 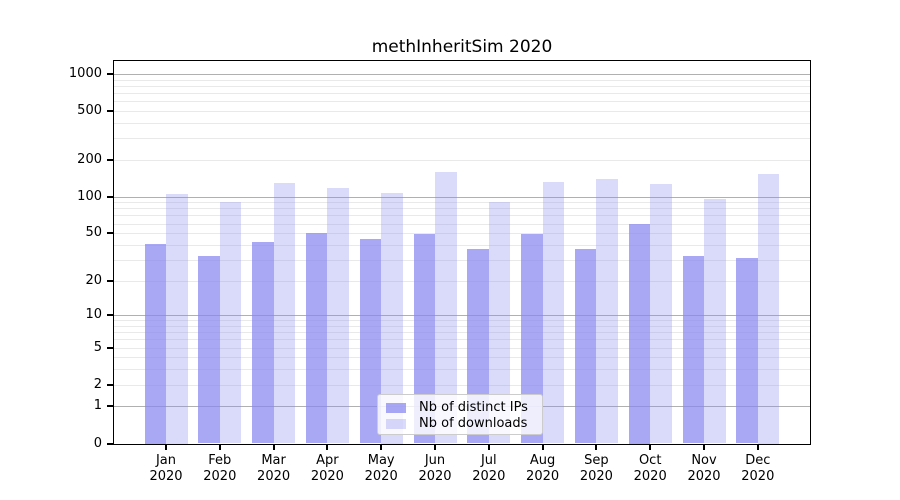 I want to click on legend-item-downloads: Nb of downloads, so click(x=460, y=424).